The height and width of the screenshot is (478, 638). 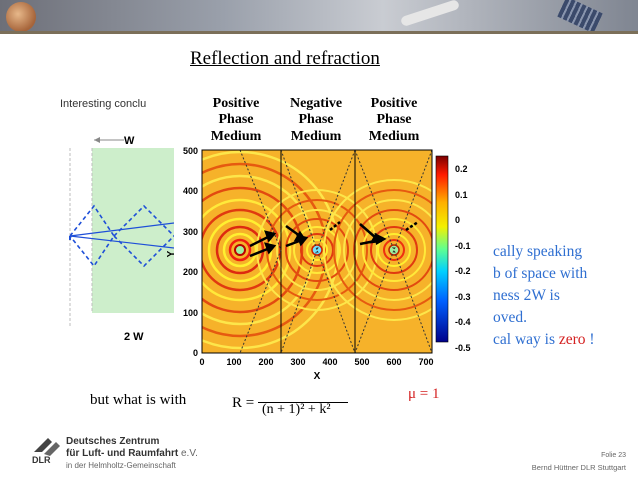 What do you see at coordinates (461, 194) in the screenshot?
I see `colorbar-tick-2: 0.1` at bounding box center [461, 194].